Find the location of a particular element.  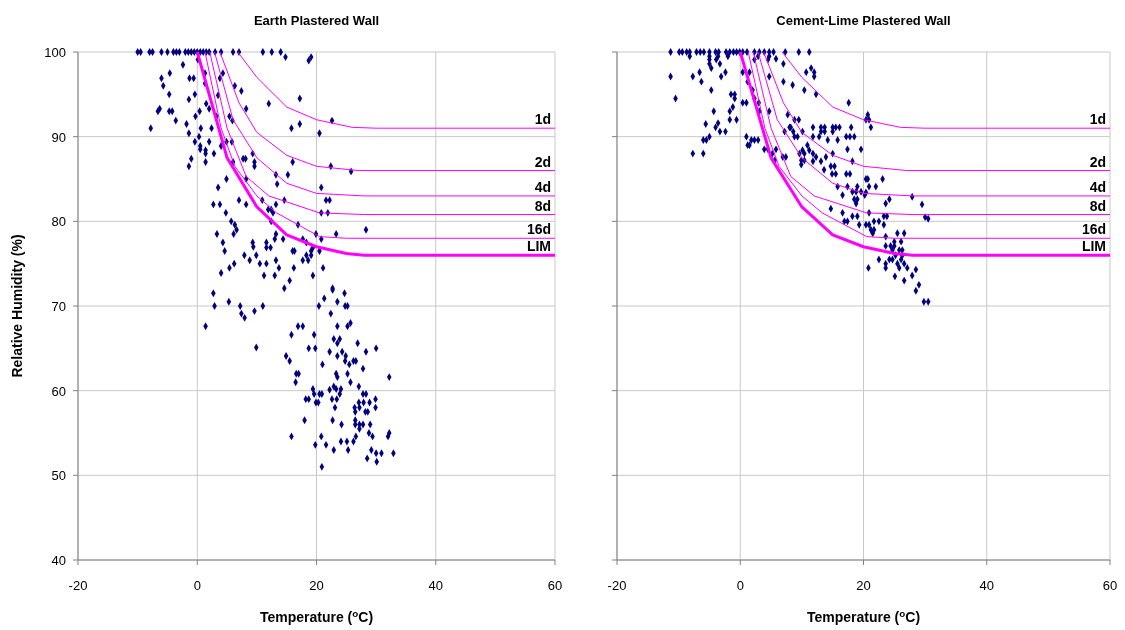

y-tick-label: 90 is located at coordinates (58, 137).